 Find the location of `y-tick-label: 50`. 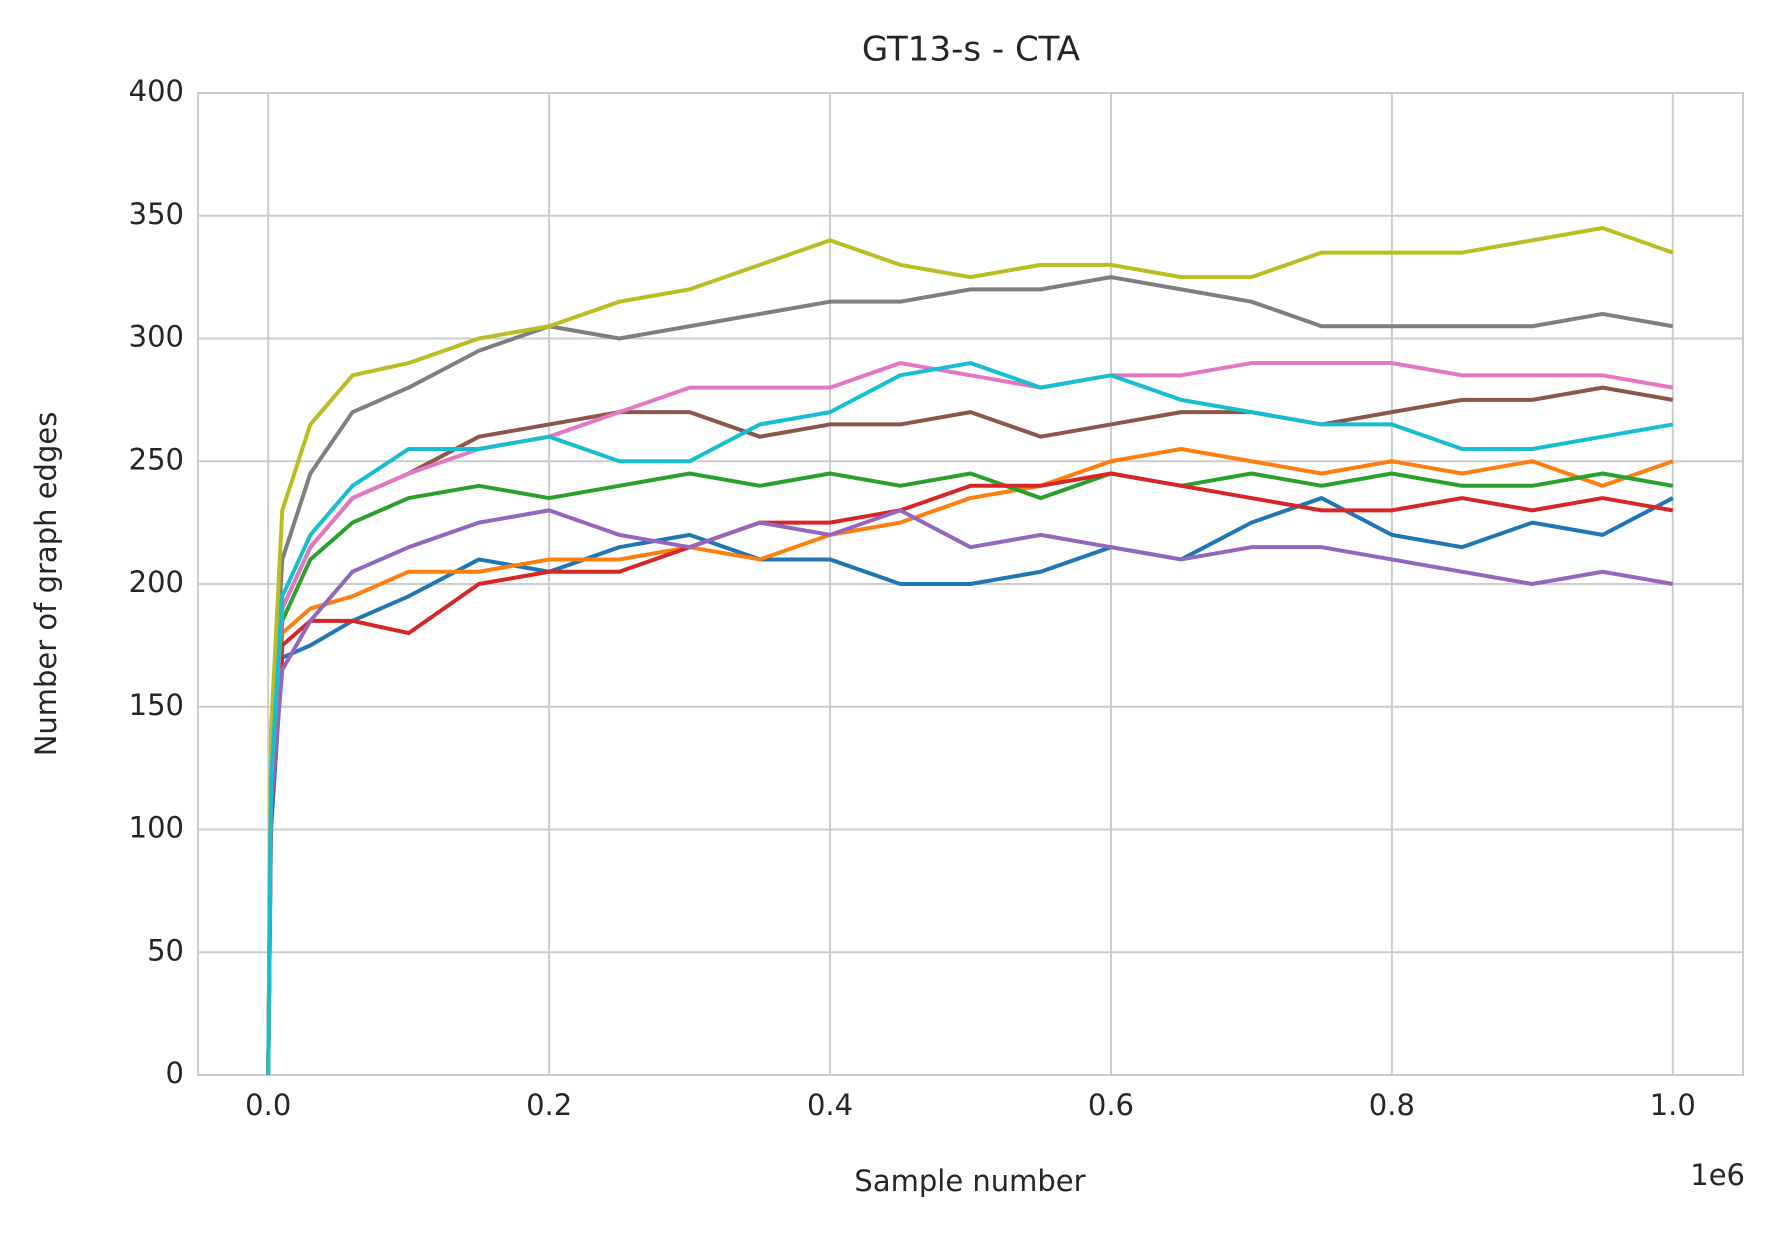

y-tick-label: 50 is located at coordinates (165, 950).